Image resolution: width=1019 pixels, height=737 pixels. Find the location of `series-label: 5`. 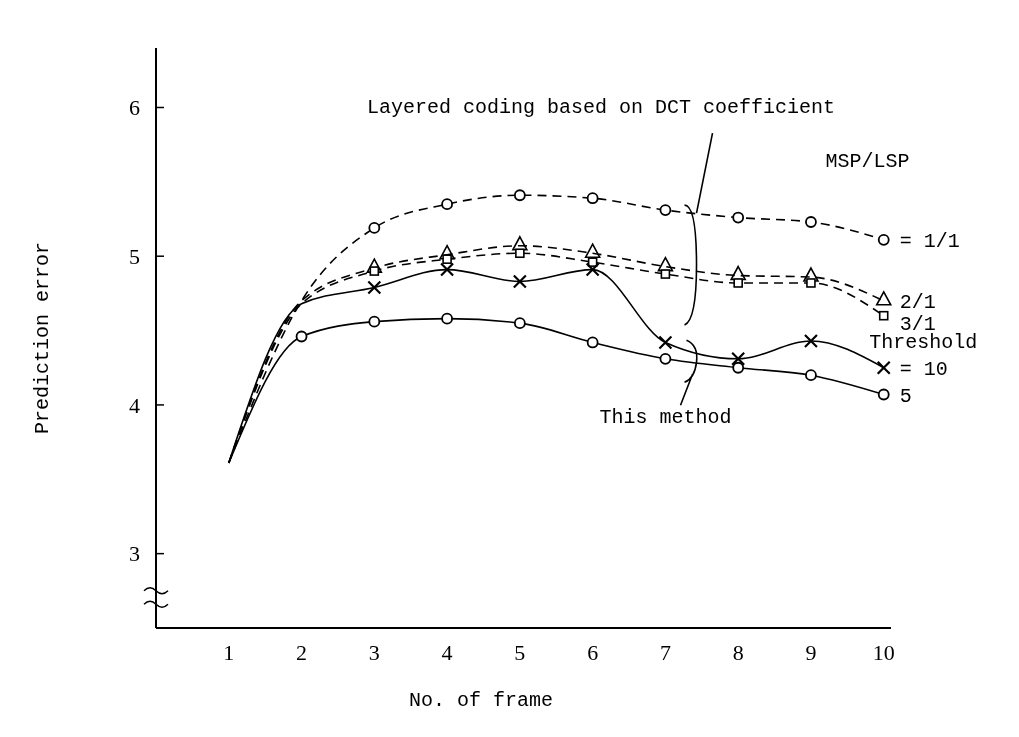

series-label: 5 is located at coordinates (905, 396).